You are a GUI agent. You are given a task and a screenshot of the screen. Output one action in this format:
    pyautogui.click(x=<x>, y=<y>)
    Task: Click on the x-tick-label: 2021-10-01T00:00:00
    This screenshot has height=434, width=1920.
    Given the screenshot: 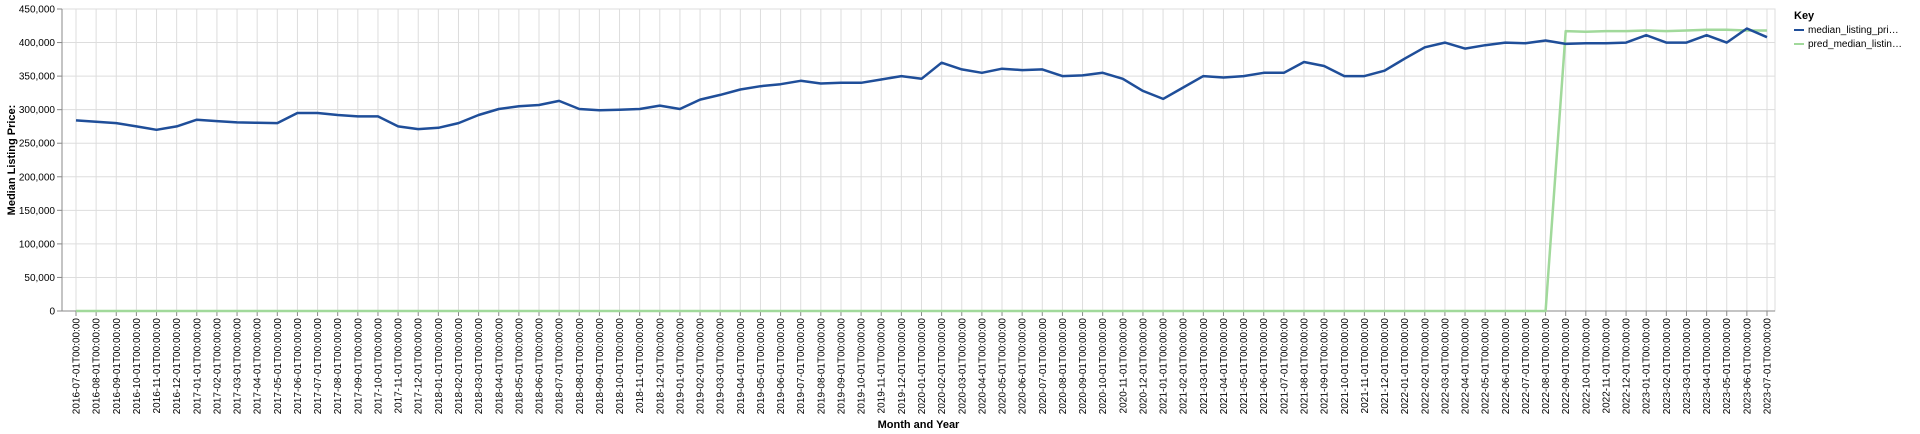 What is the action you would take?
    pyautogui.click(x=1345, y=366)
    